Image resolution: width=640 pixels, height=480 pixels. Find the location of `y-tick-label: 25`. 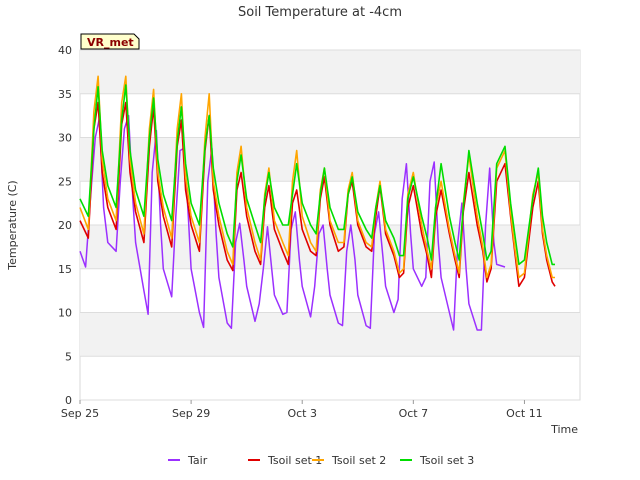

y-tick-label: 25 is located at coordinates (65, 181).